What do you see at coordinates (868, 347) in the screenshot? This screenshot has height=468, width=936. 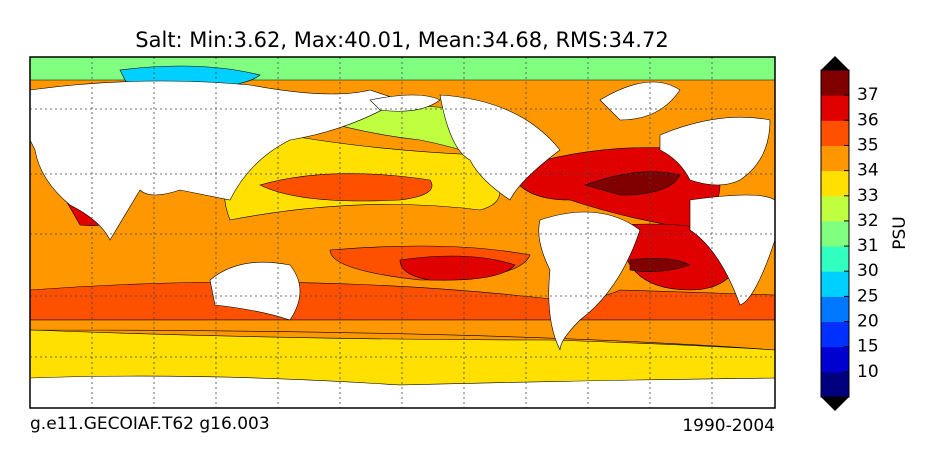 I see `colorbar-tick-label: 15` at bounding box center [868, 347].